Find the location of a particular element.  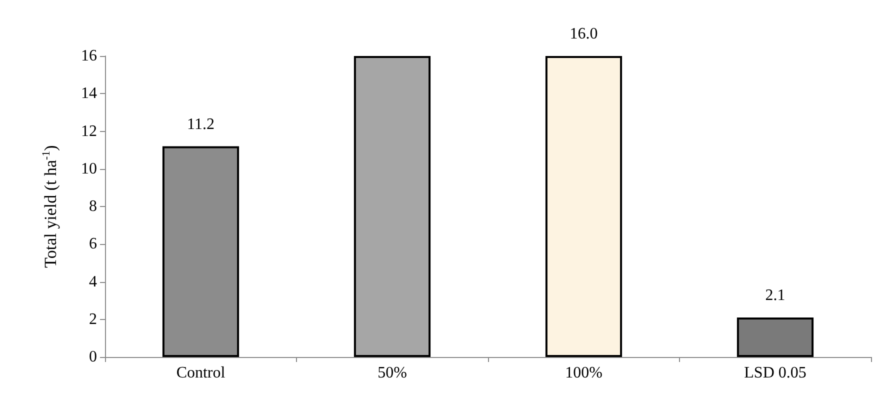

y-tick-label: 8 is located at coordinates (93, 206).